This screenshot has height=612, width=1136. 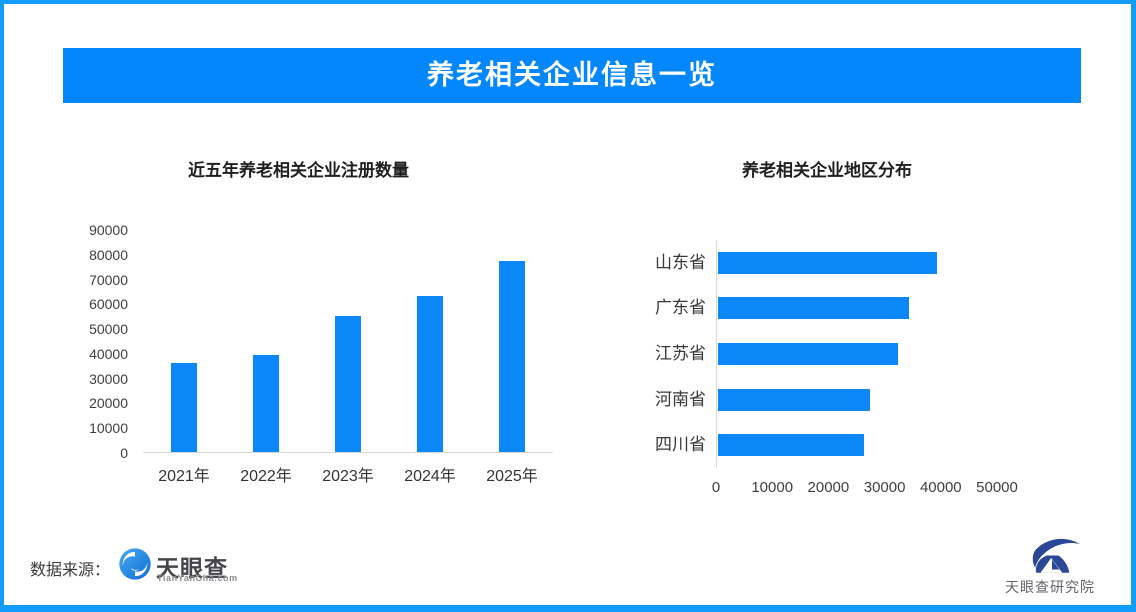 I want to click on y-tick-label: 90000, so click(x=108, y=230).